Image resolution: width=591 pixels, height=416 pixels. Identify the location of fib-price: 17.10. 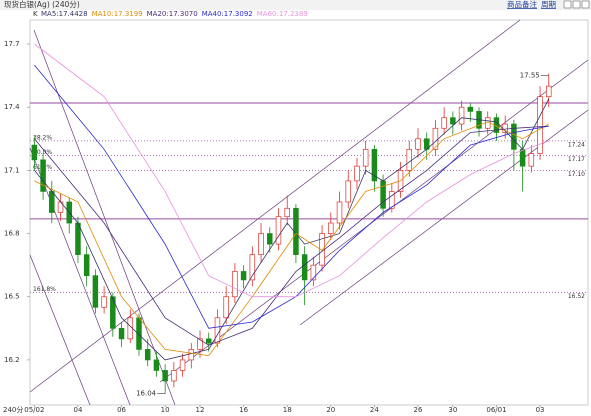
(576, 174).